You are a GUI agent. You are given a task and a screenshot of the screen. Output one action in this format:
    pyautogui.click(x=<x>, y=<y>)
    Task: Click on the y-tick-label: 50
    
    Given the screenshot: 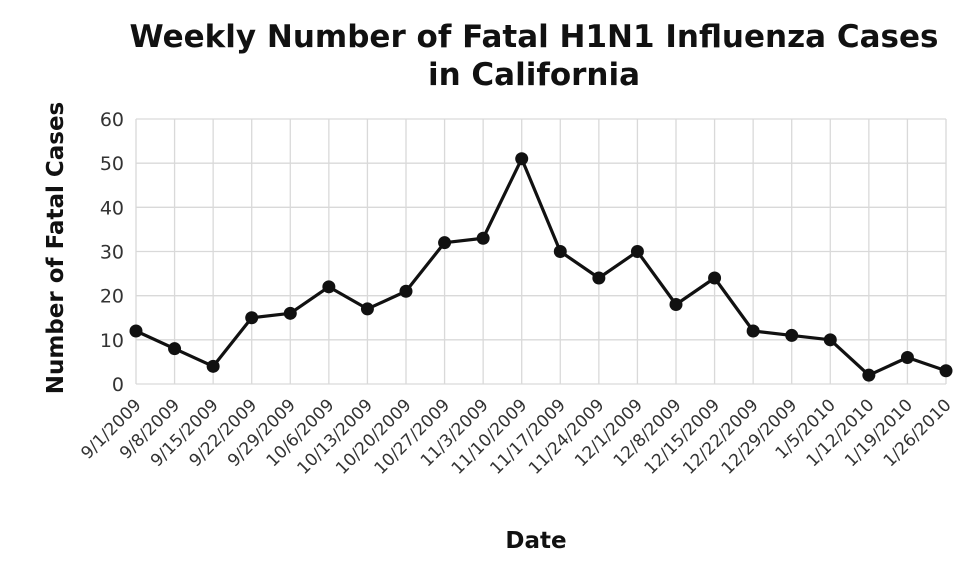 What is the action you would take?
    pyautogui.click(x=112, y=164)
    